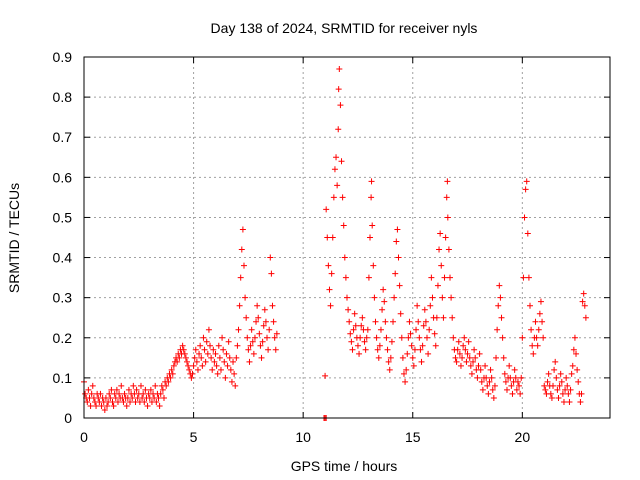  Describe the element at coordinates (84, 437) in the screenshot. I see `x-tick-label: 0` at that location.